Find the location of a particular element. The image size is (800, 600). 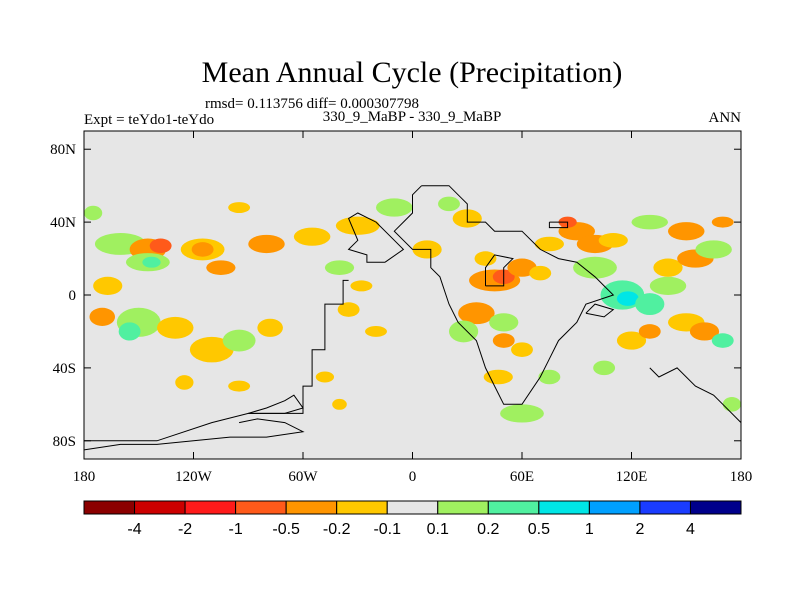

x-tick-label-6: 180 is located at coordinates (741, 477).